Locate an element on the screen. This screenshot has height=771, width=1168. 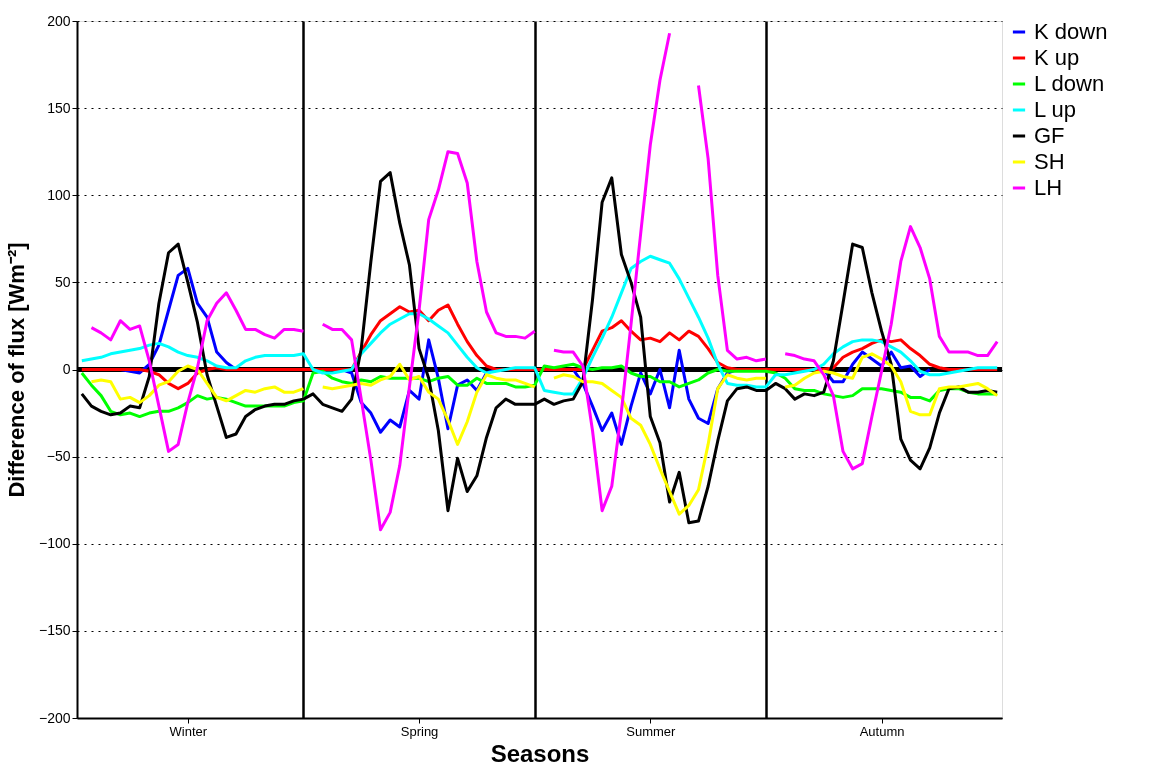
legend-label: K down is located at coordinates (1071, 31).